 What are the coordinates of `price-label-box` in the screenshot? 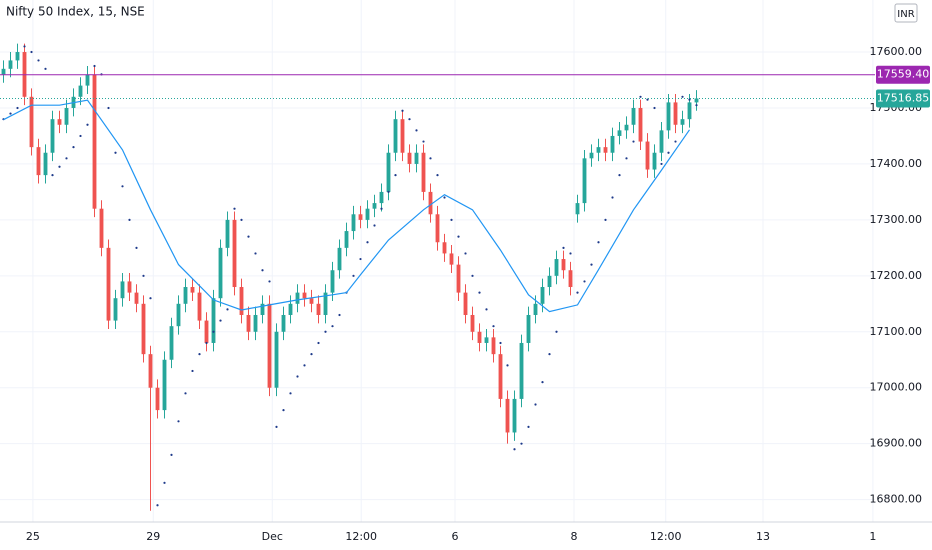 It's located at (903, 74).